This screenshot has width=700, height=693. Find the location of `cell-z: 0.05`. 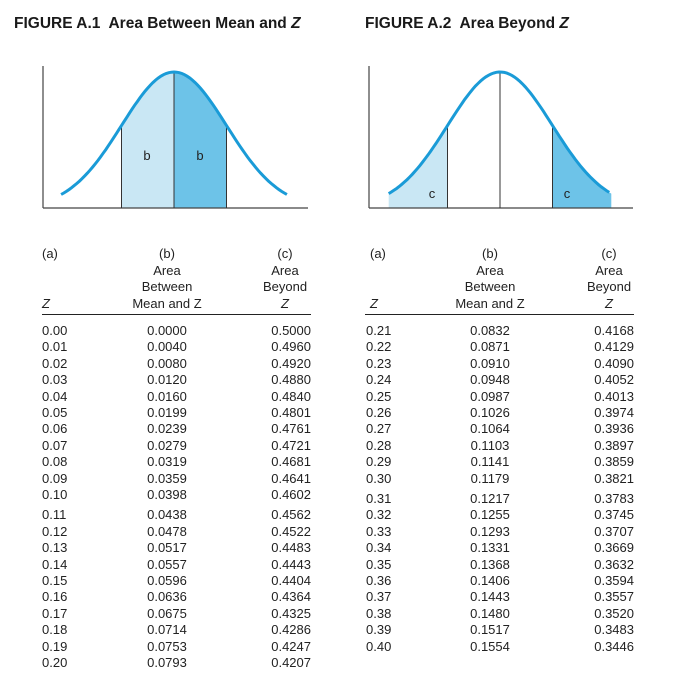

cell-z: 0.05 is located at coordinates (55, 412).